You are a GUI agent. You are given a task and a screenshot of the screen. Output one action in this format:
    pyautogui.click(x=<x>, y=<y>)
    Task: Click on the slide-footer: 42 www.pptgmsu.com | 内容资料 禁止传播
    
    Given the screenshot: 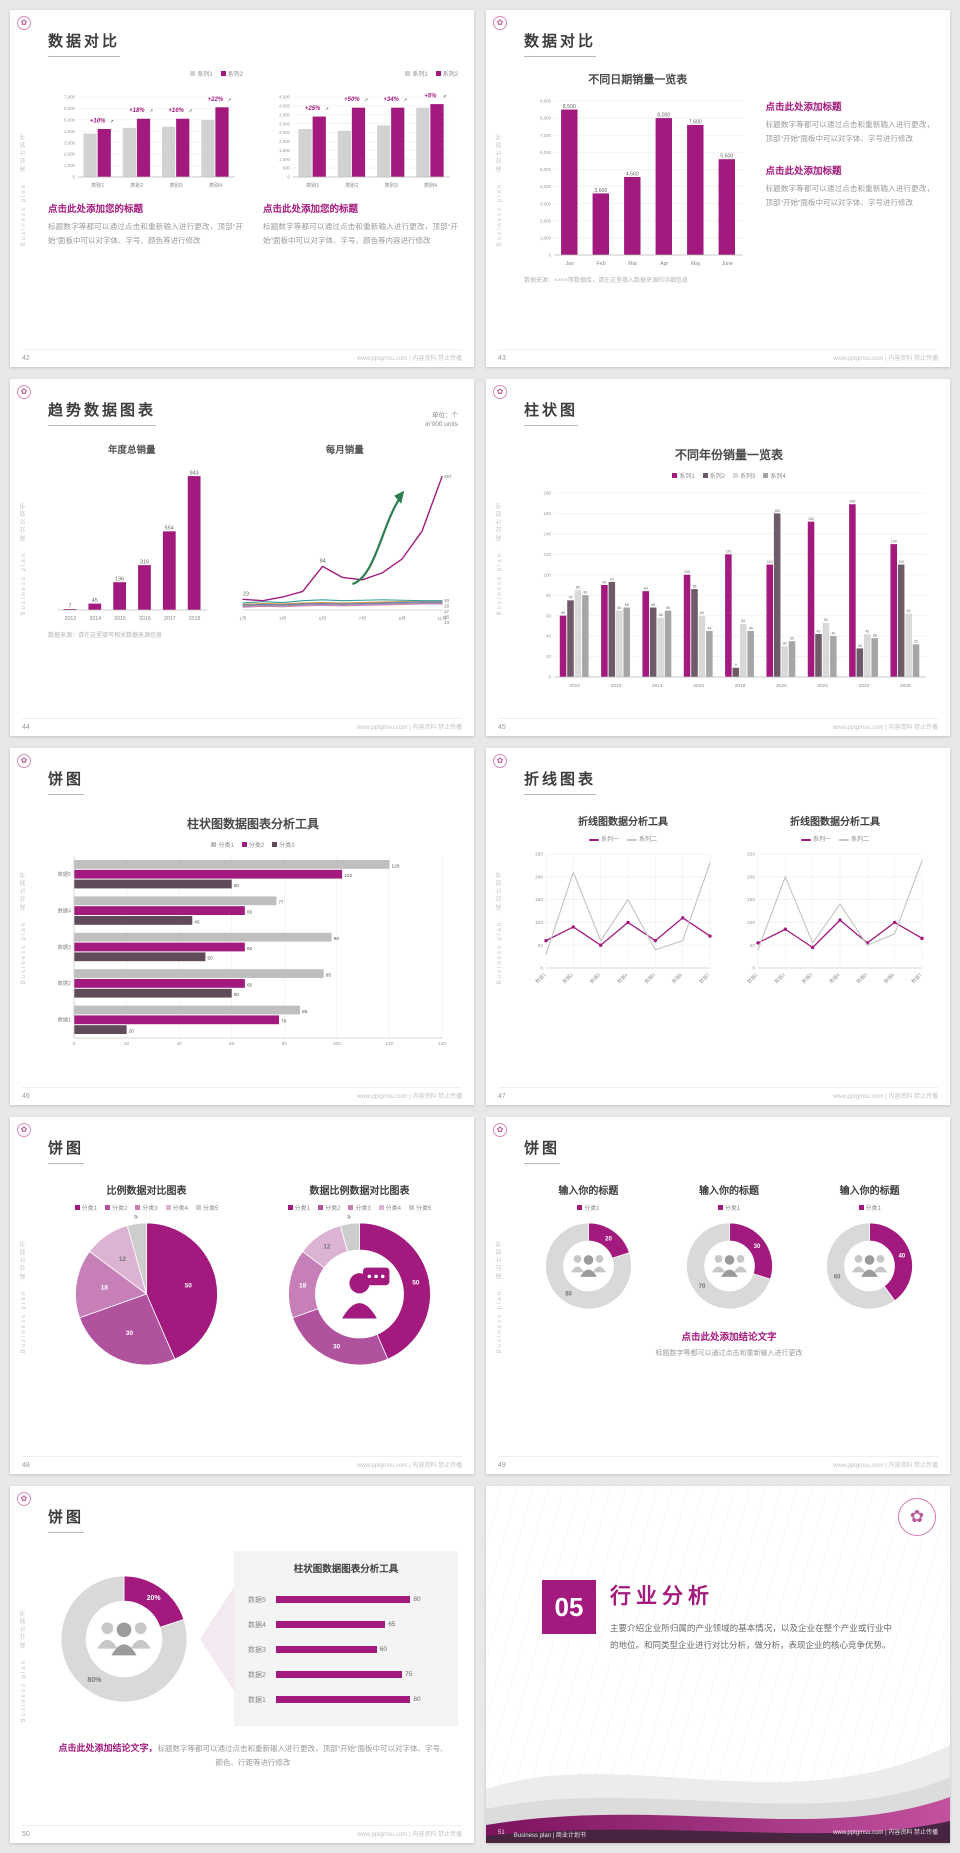 What is the action you would take?
    pyautogui.click(x=242, y=355)
    